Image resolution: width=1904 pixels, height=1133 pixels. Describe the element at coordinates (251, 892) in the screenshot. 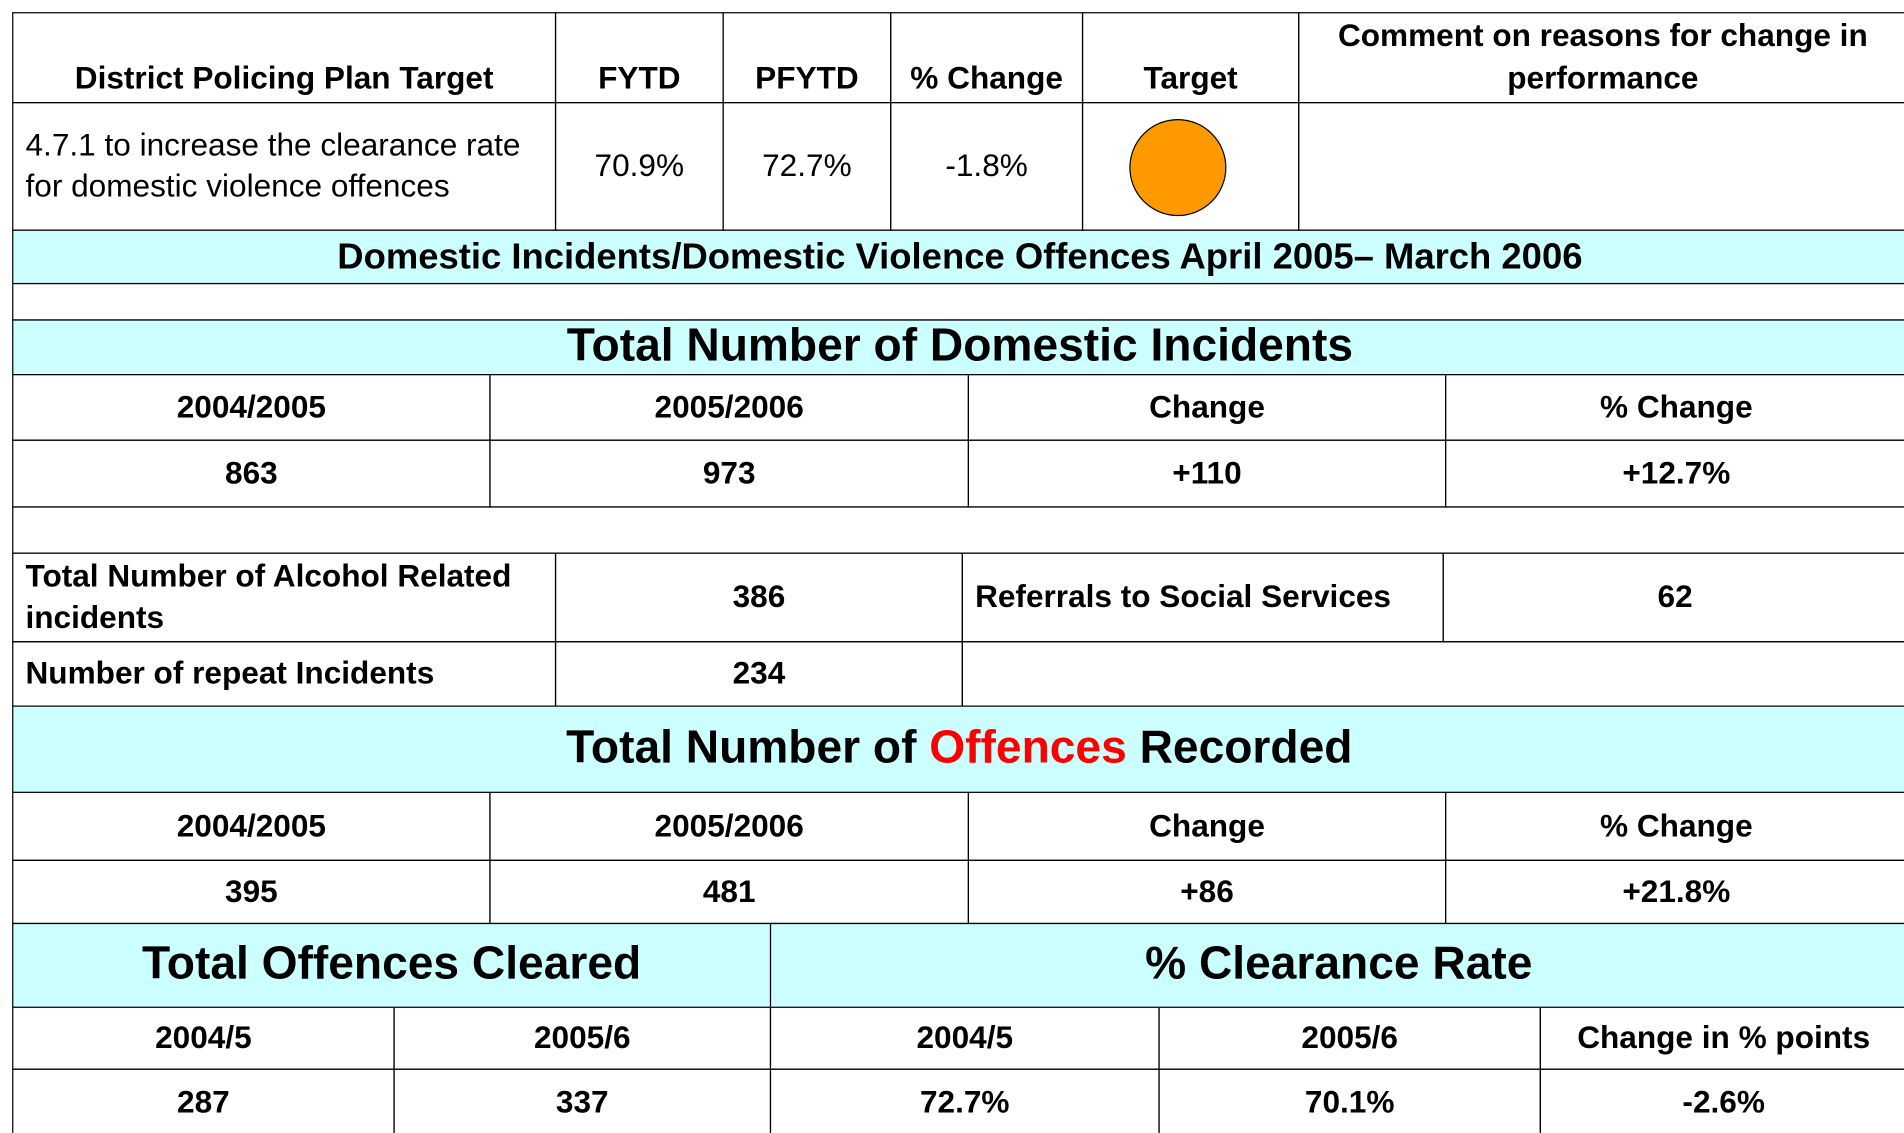

I see `value-cell: 395` at that location.